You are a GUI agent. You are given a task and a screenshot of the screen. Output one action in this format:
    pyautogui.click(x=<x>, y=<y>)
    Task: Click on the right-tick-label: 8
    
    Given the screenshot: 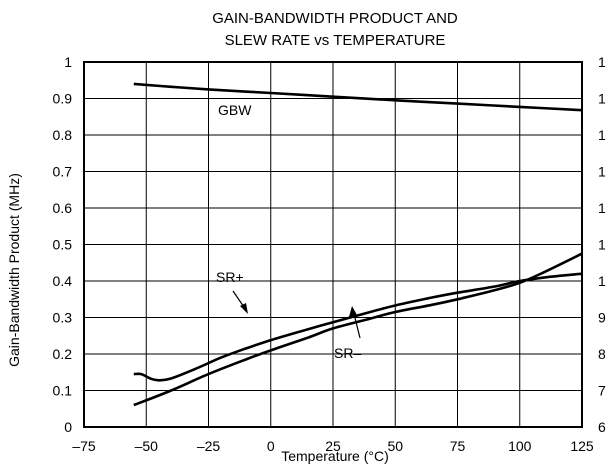 What is the action you would take?
    pyautogui.click(x=602, y=354)
    